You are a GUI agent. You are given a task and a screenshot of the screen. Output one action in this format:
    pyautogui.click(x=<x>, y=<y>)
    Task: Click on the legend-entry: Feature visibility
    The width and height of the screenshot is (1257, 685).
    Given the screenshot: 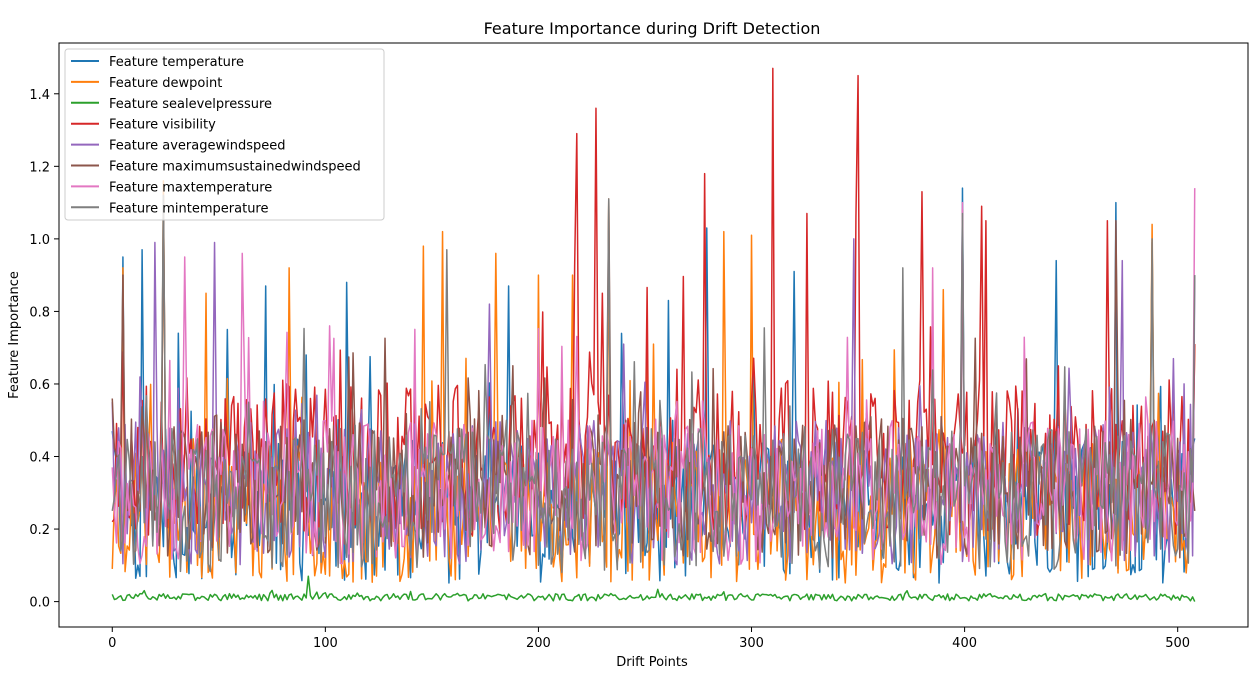 What is the action you would take?
    pyautogui.click(x=162, y=125)
    